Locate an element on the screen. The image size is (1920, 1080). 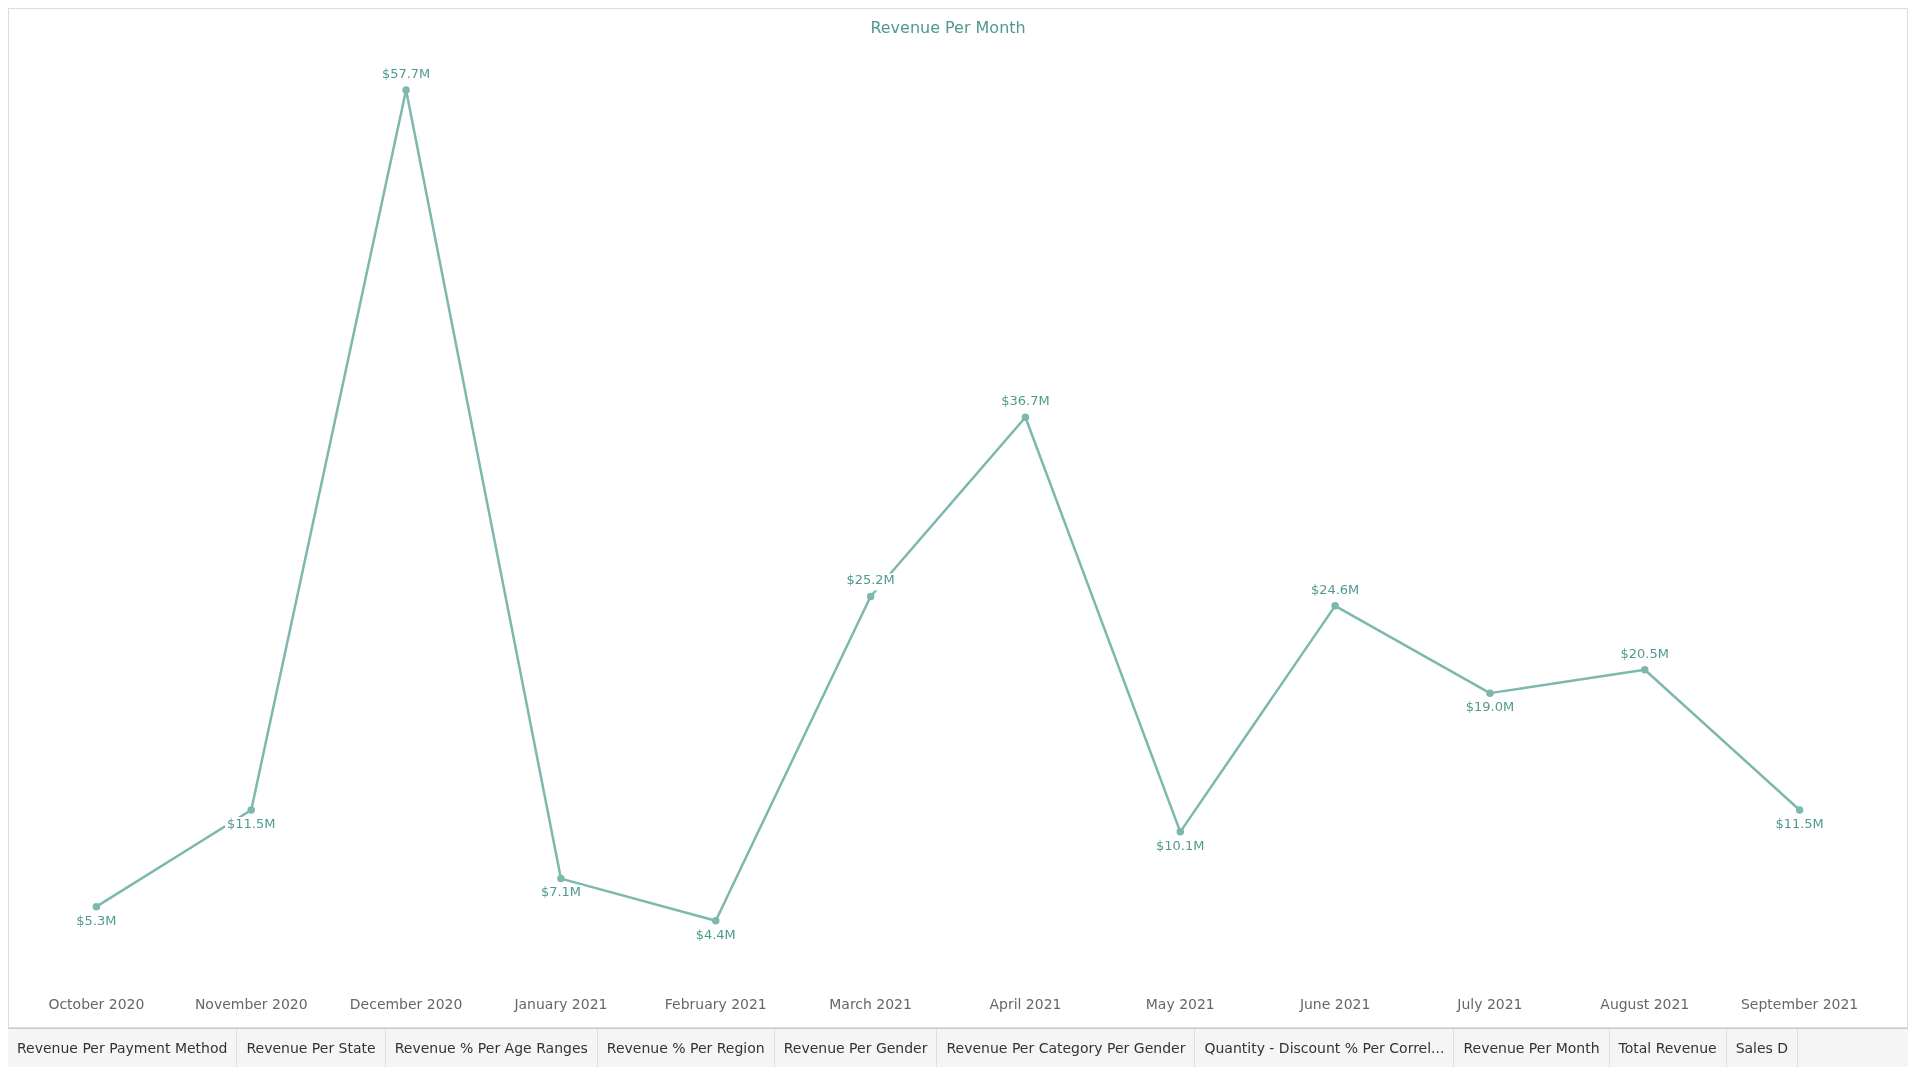
data-label: $4.4M is located at coordinates (715, 934).